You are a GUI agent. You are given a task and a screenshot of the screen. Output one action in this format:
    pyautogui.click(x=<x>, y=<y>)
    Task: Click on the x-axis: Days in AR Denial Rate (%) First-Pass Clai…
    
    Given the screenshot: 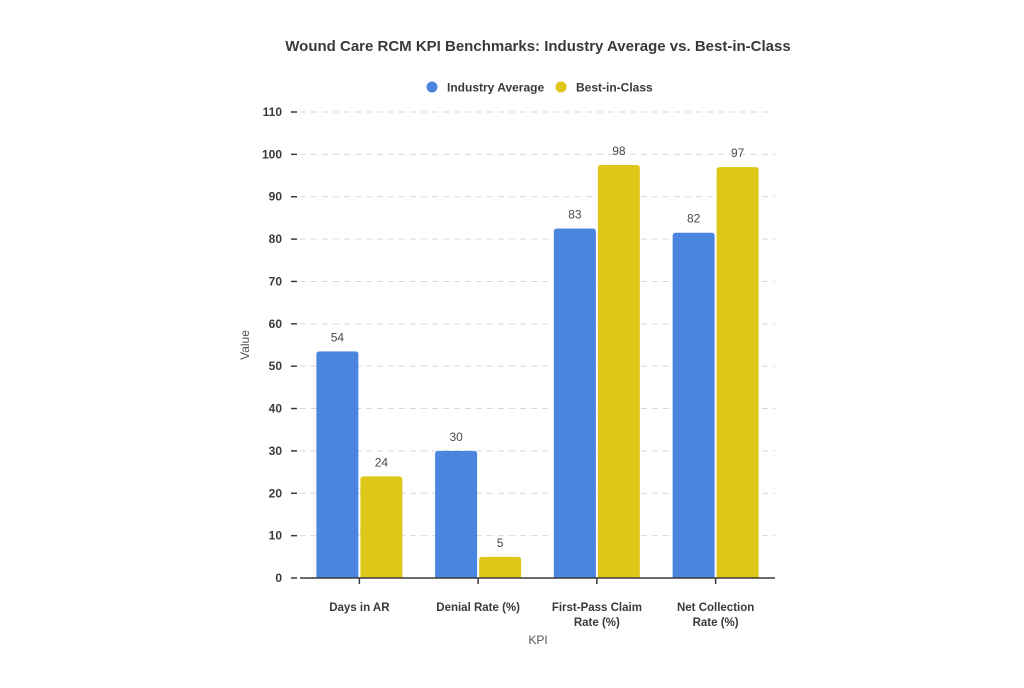 What is the action you would take?
    pyautogui.click(x=537, y=603)
    